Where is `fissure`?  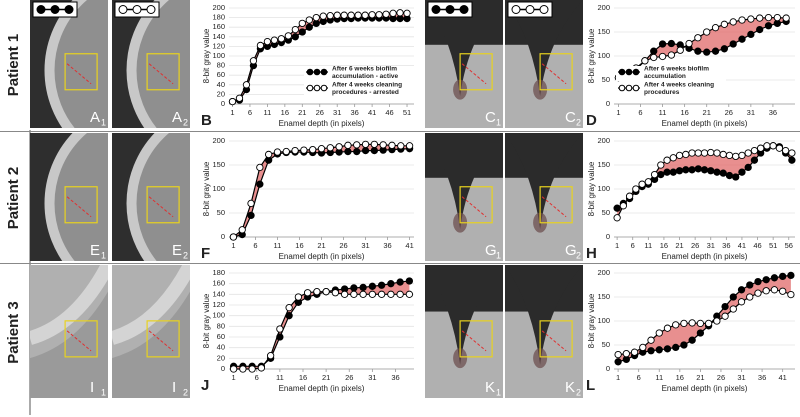 fissure is located at coordinates (464, 181).